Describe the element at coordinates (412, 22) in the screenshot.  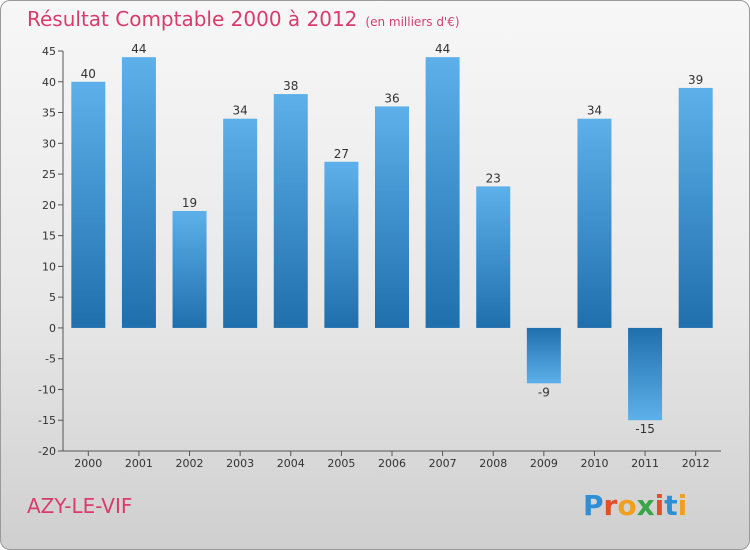
I see `chart-subtitle: (en milliers d'€)` at that location.